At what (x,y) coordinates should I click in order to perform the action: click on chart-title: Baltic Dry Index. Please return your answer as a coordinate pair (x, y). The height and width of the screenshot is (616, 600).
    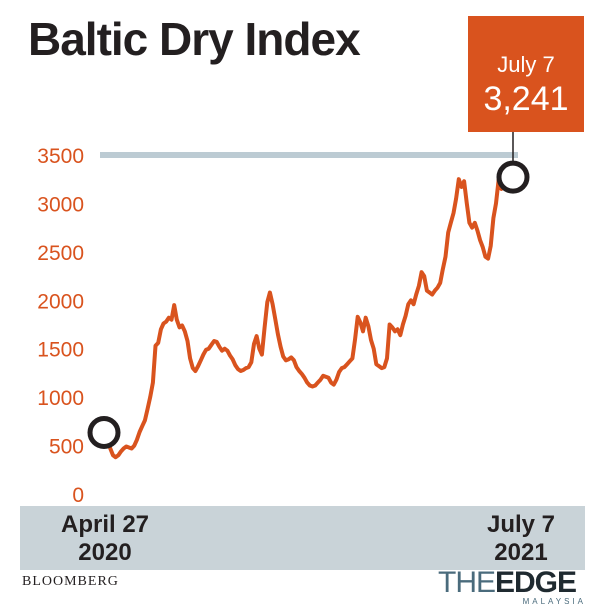
    Looking at the image, I should click on (194, 39).